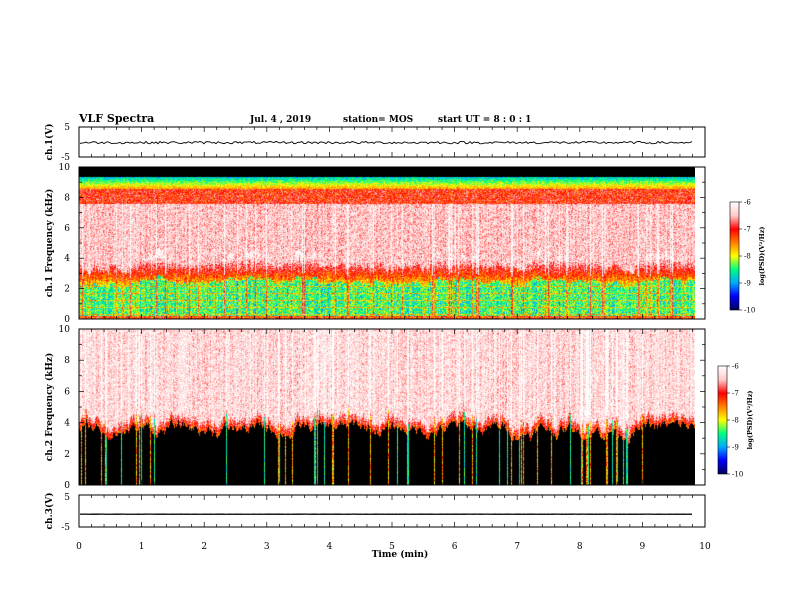  I want to click on ch1-colorbar: -6 -7 -8 -9 -10 log(PSD)(V²/Hz), so click(748, 257).